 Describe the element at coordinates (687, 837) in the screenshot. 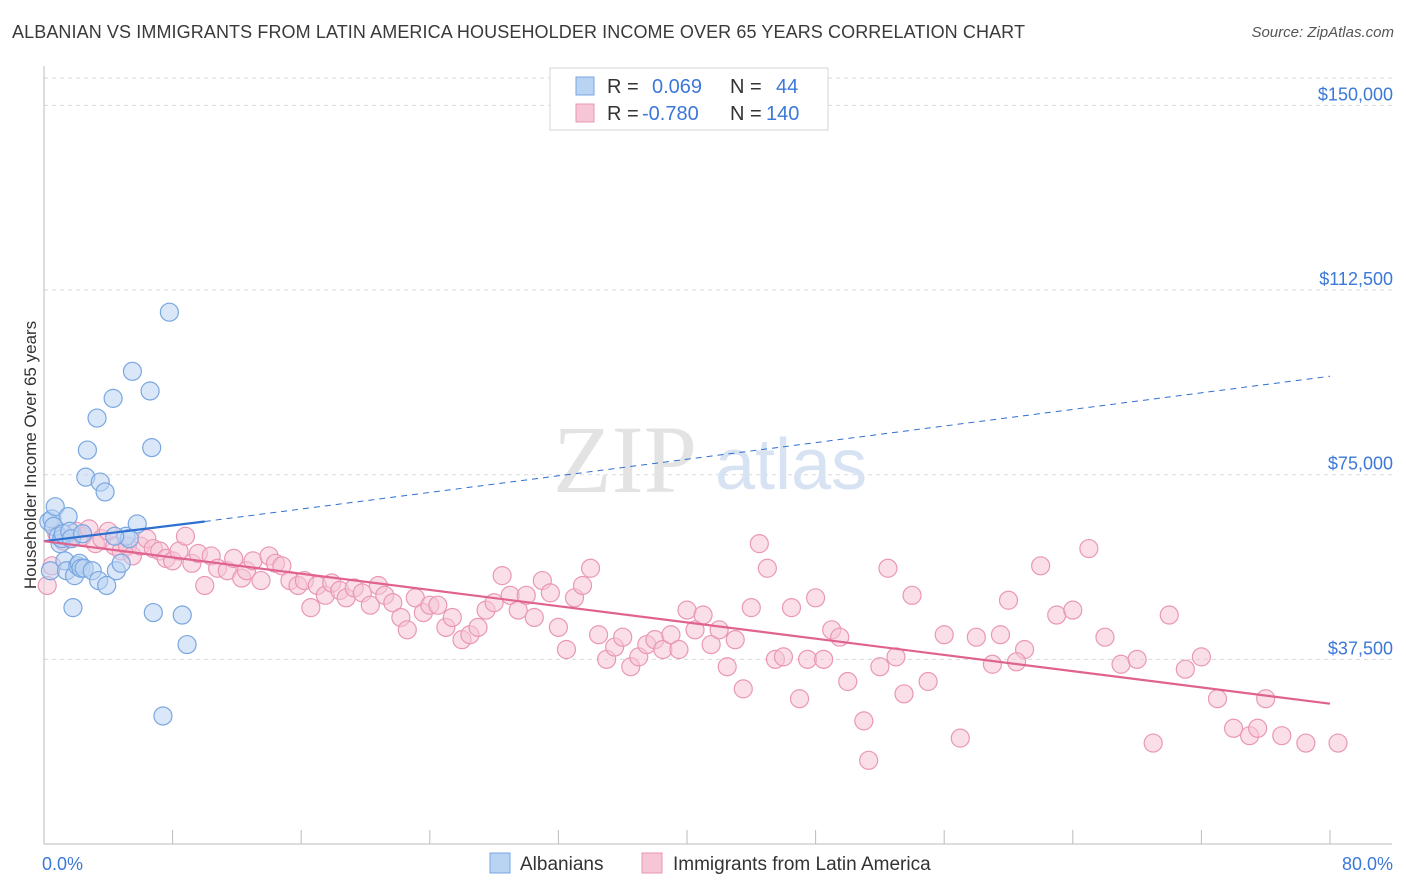

I see `x-ticks` at that location.